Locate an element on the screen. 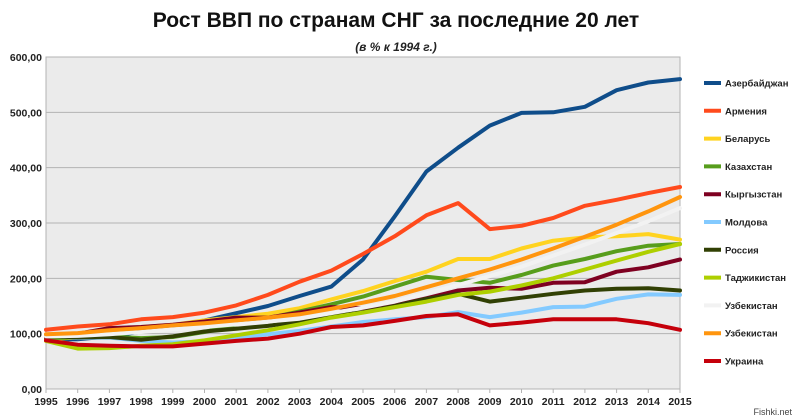  legend-label: Молдова is located at coordinates (746, 223).